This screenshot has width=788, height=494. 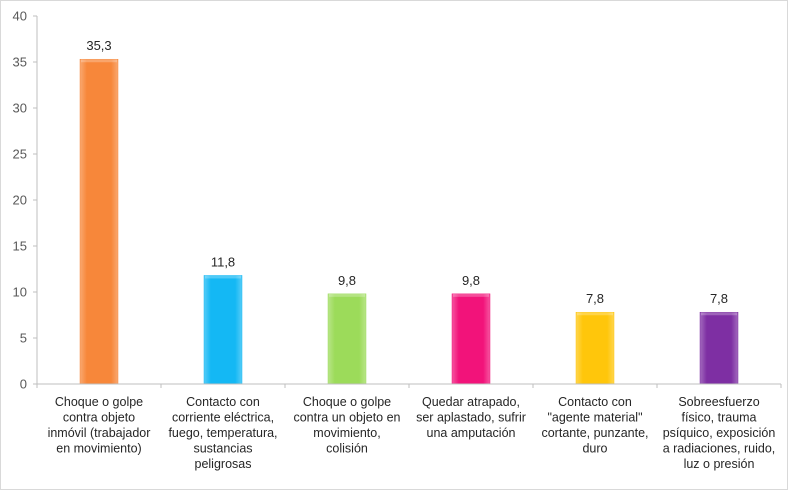 What do you see at coordinates (20, 200) in the screenshot?
I see `y-tick-label: 20` at bounding box center [20, 200].